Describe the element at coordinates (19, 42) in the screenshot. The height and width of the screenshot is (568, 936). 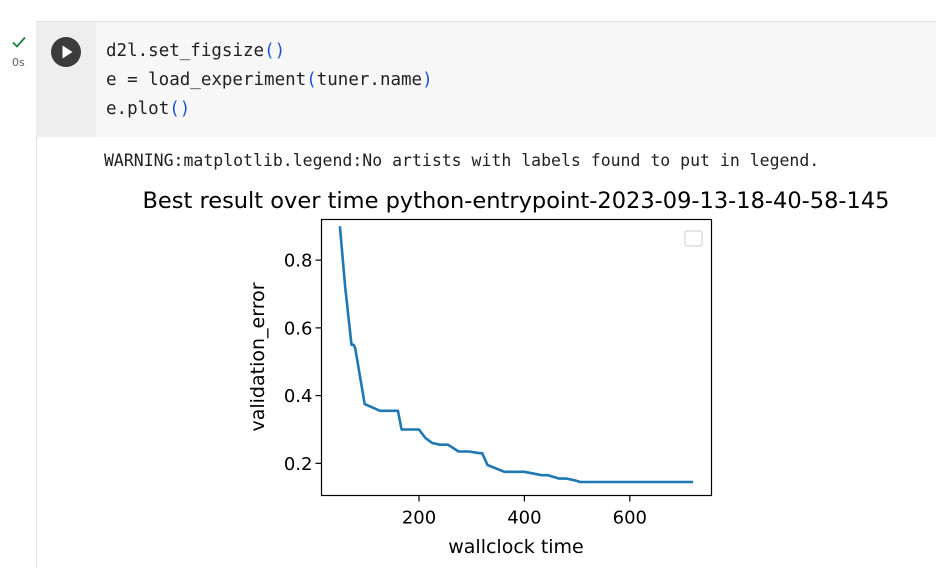
I see `checkmark-icon` at that location.